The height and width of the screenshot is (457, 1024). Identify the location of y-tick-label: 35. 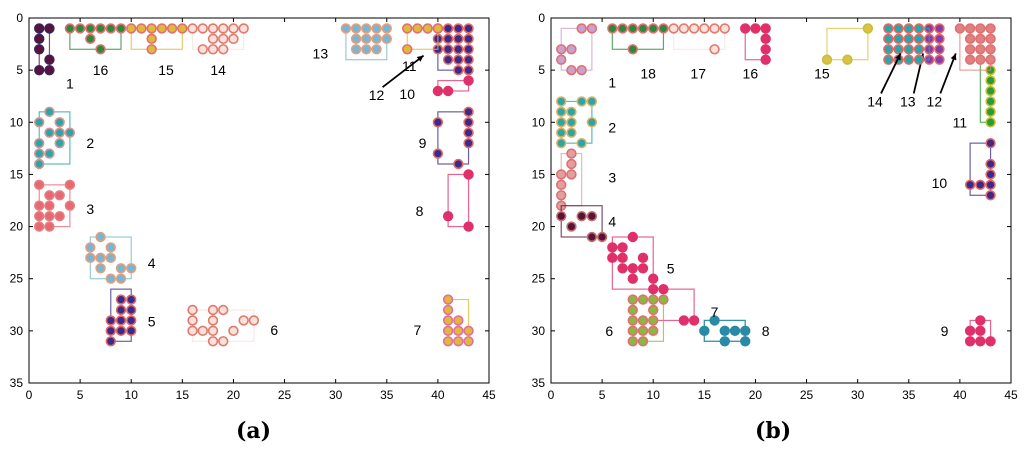
(17, 383).